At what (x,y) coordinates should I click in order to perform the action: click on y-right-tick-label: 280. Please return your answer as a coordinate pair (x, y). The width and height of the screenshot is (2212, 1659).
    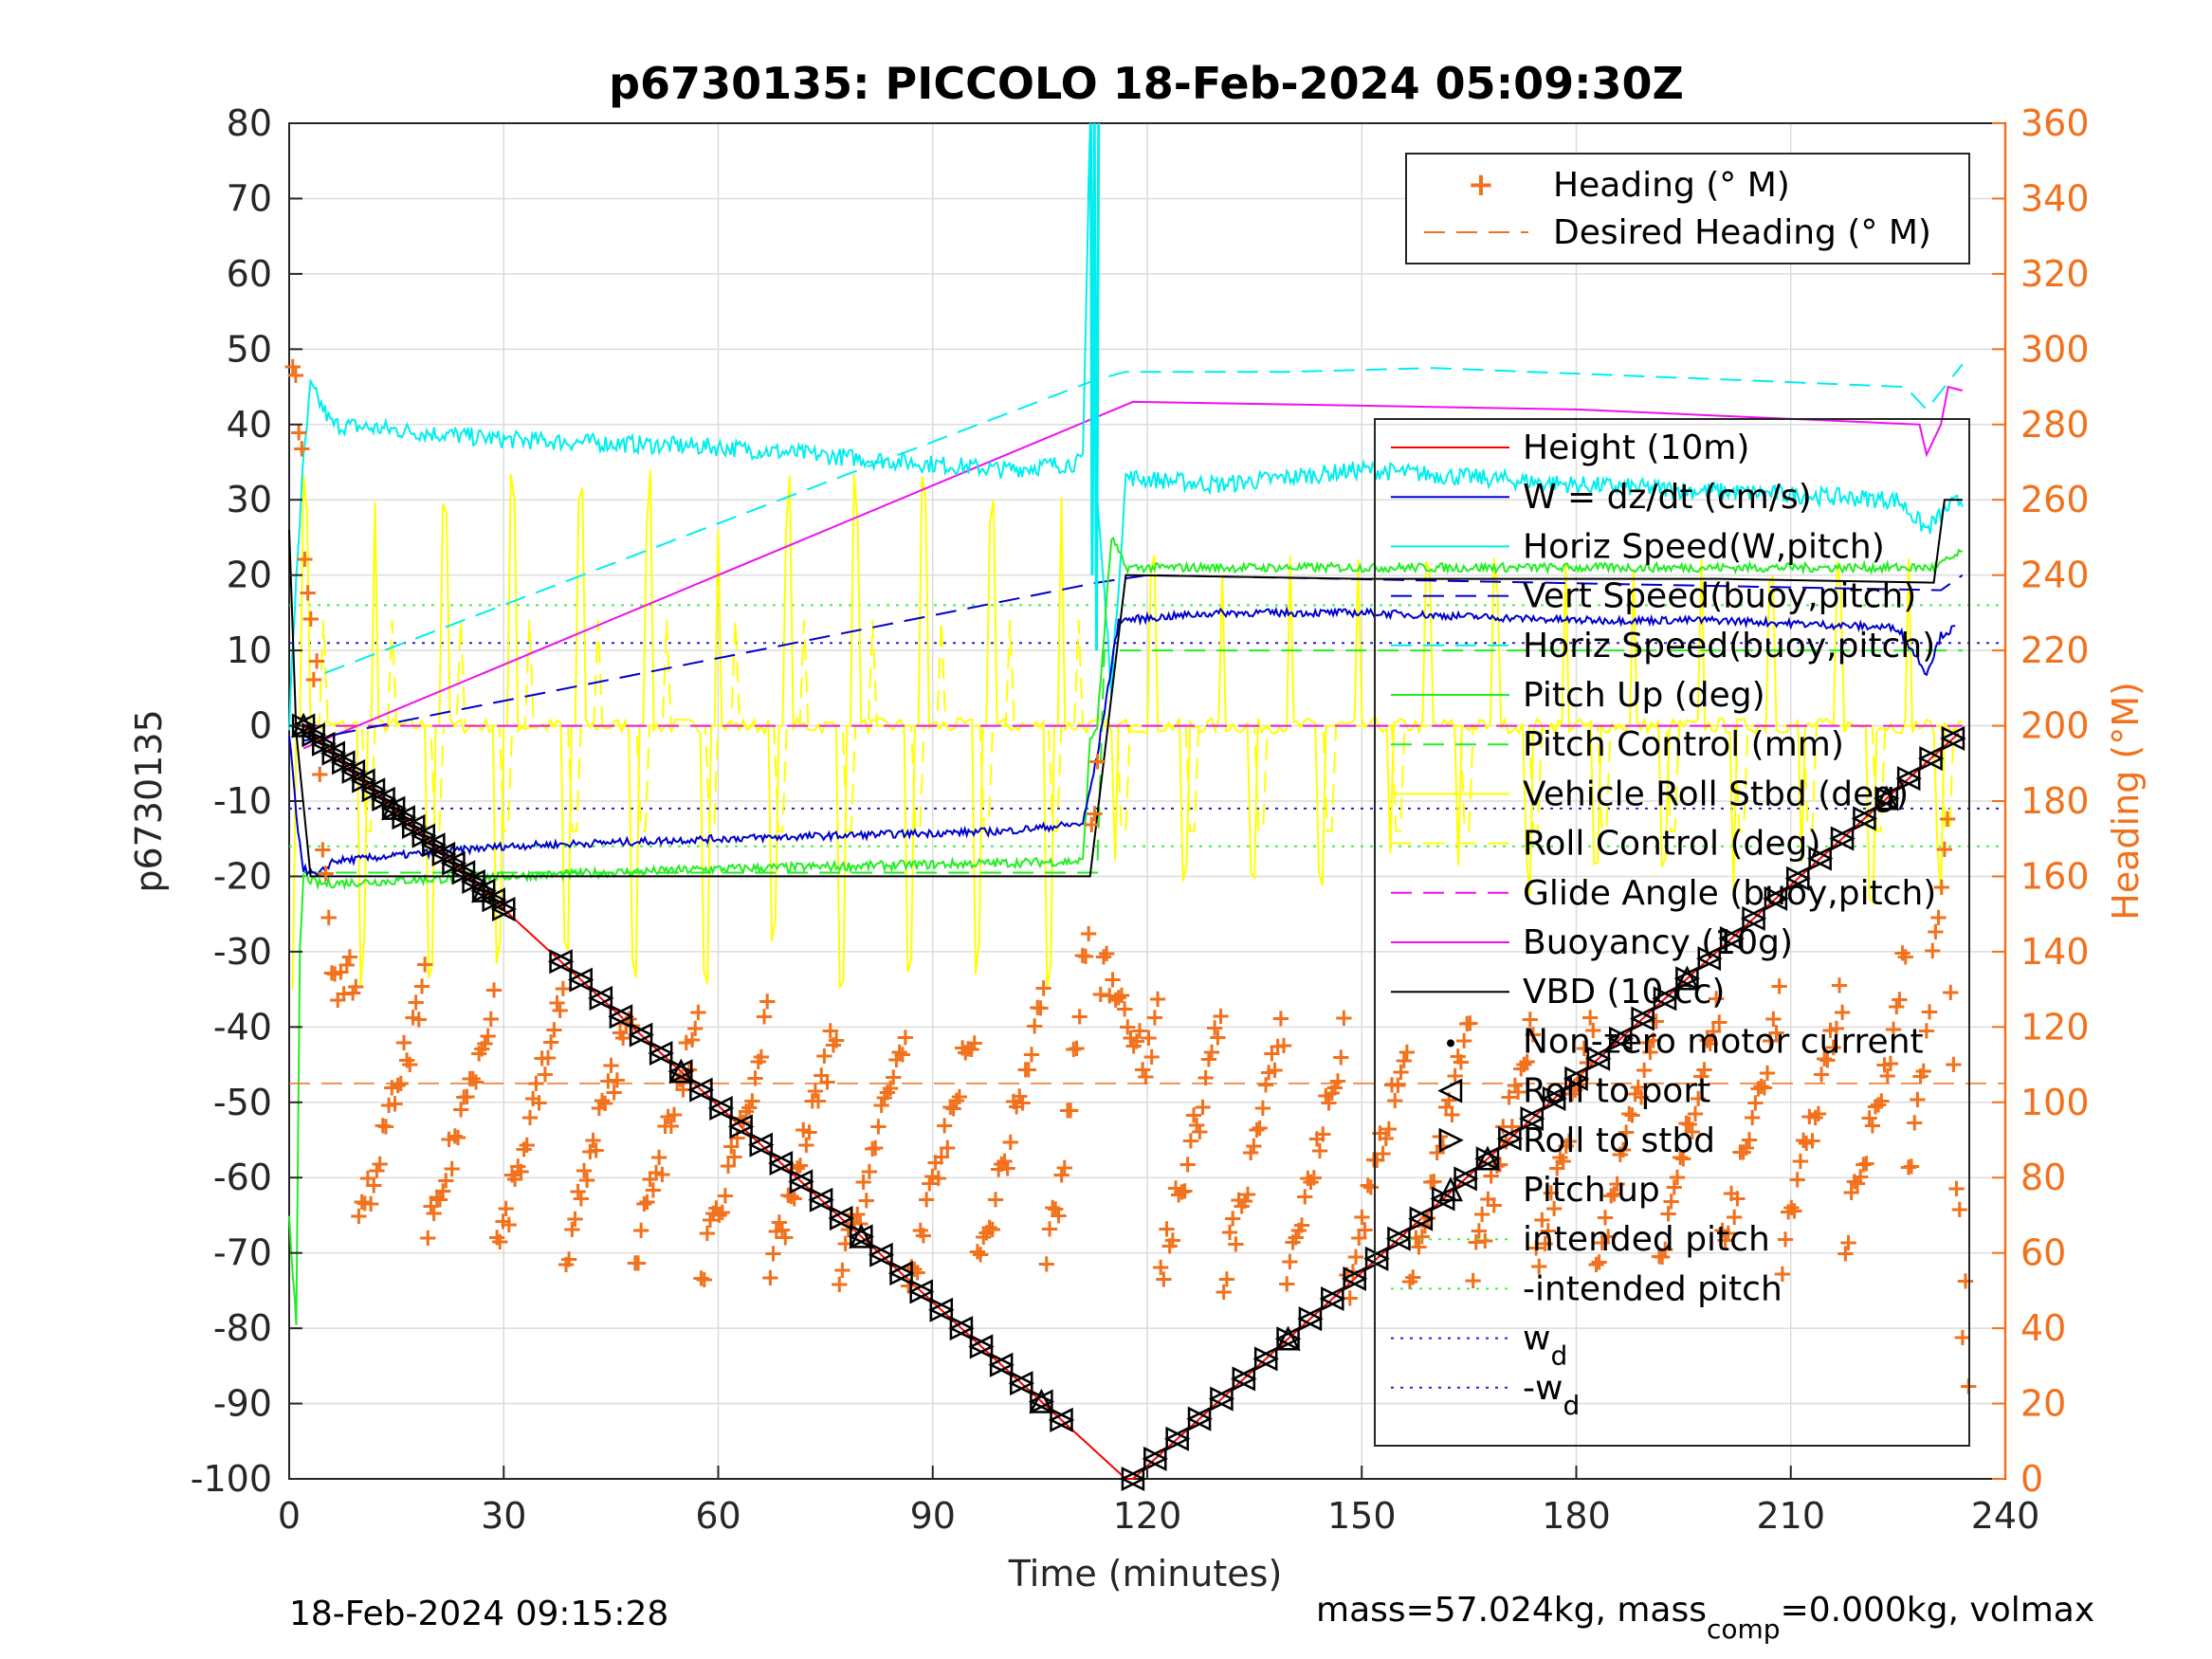
    Looking at the image, I should click on (2055, 425).